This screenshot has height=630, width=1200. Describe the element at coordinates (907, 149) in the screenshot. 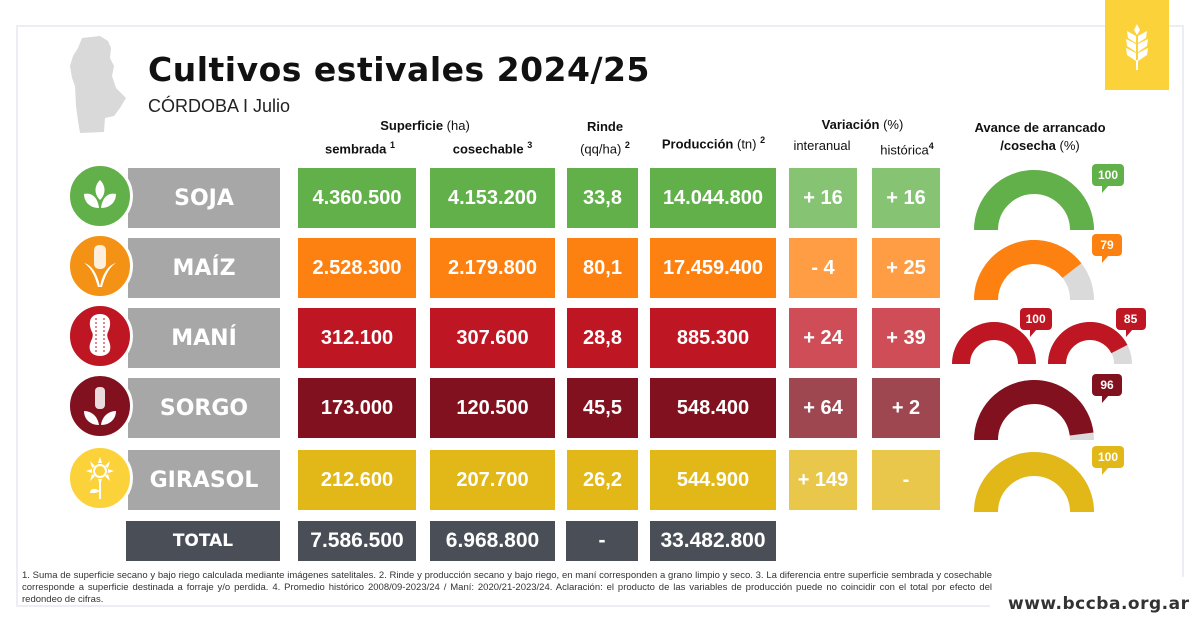

I see `header-historica: histórica4` at that location.